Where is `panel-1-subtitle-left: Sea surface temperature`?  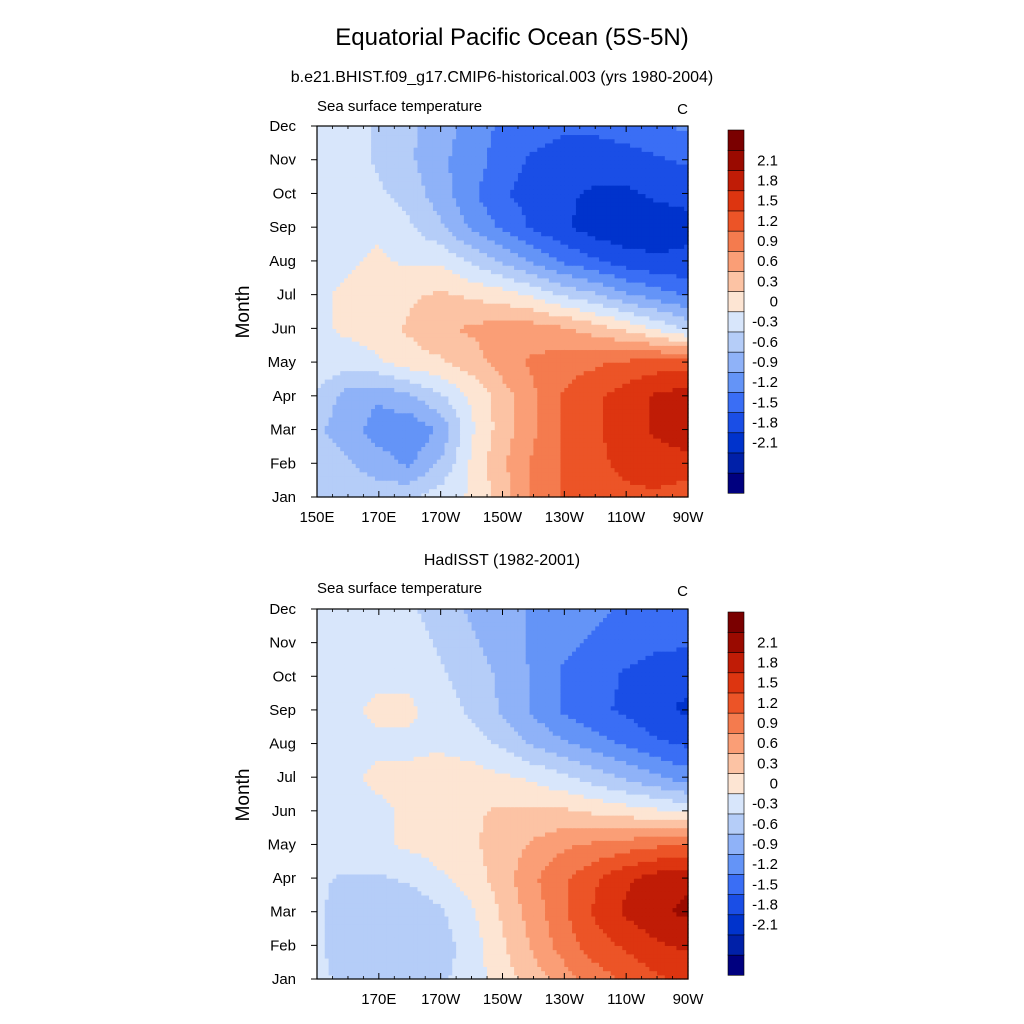 panel-1-subtitle-left: Sea surface temperature is located at coordinates (399, 106).